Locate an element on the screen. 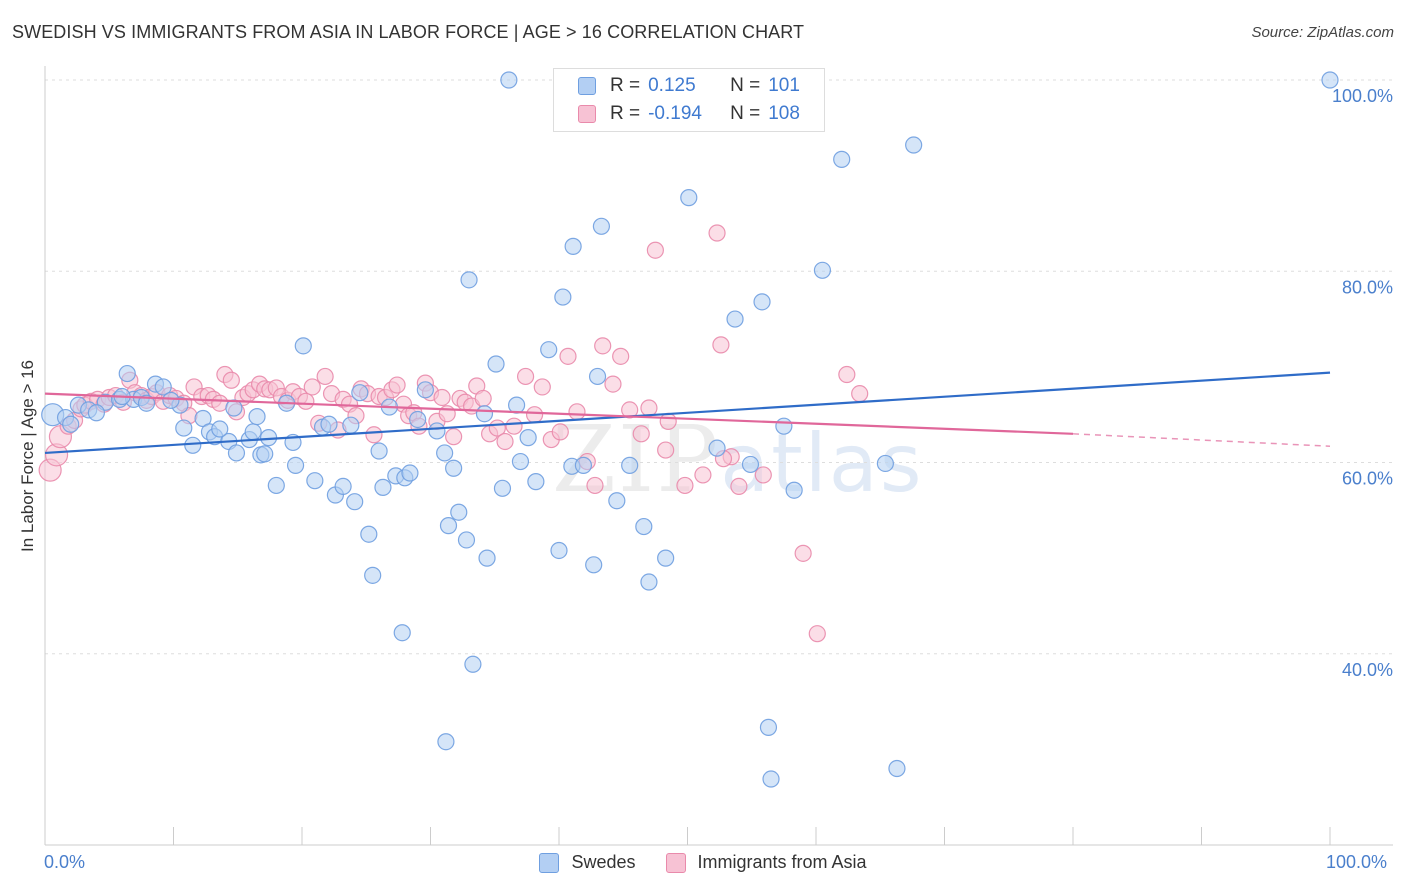 The height and width of the screenshot is (892, 1406). asia-trend-line is located at coordinates (559, 413).